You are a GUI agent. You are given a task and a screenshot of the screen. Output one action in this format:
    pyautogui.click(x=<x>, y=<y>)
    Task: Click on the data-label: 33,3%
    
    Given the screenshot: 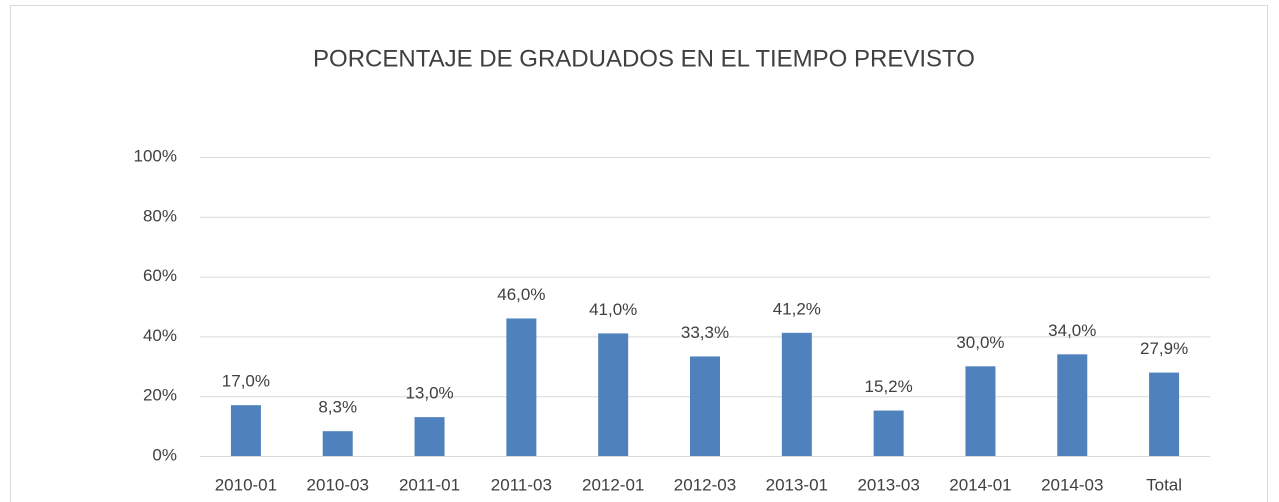 What is the action you would take?
    pyautogui.click(x=705, y=332)
    